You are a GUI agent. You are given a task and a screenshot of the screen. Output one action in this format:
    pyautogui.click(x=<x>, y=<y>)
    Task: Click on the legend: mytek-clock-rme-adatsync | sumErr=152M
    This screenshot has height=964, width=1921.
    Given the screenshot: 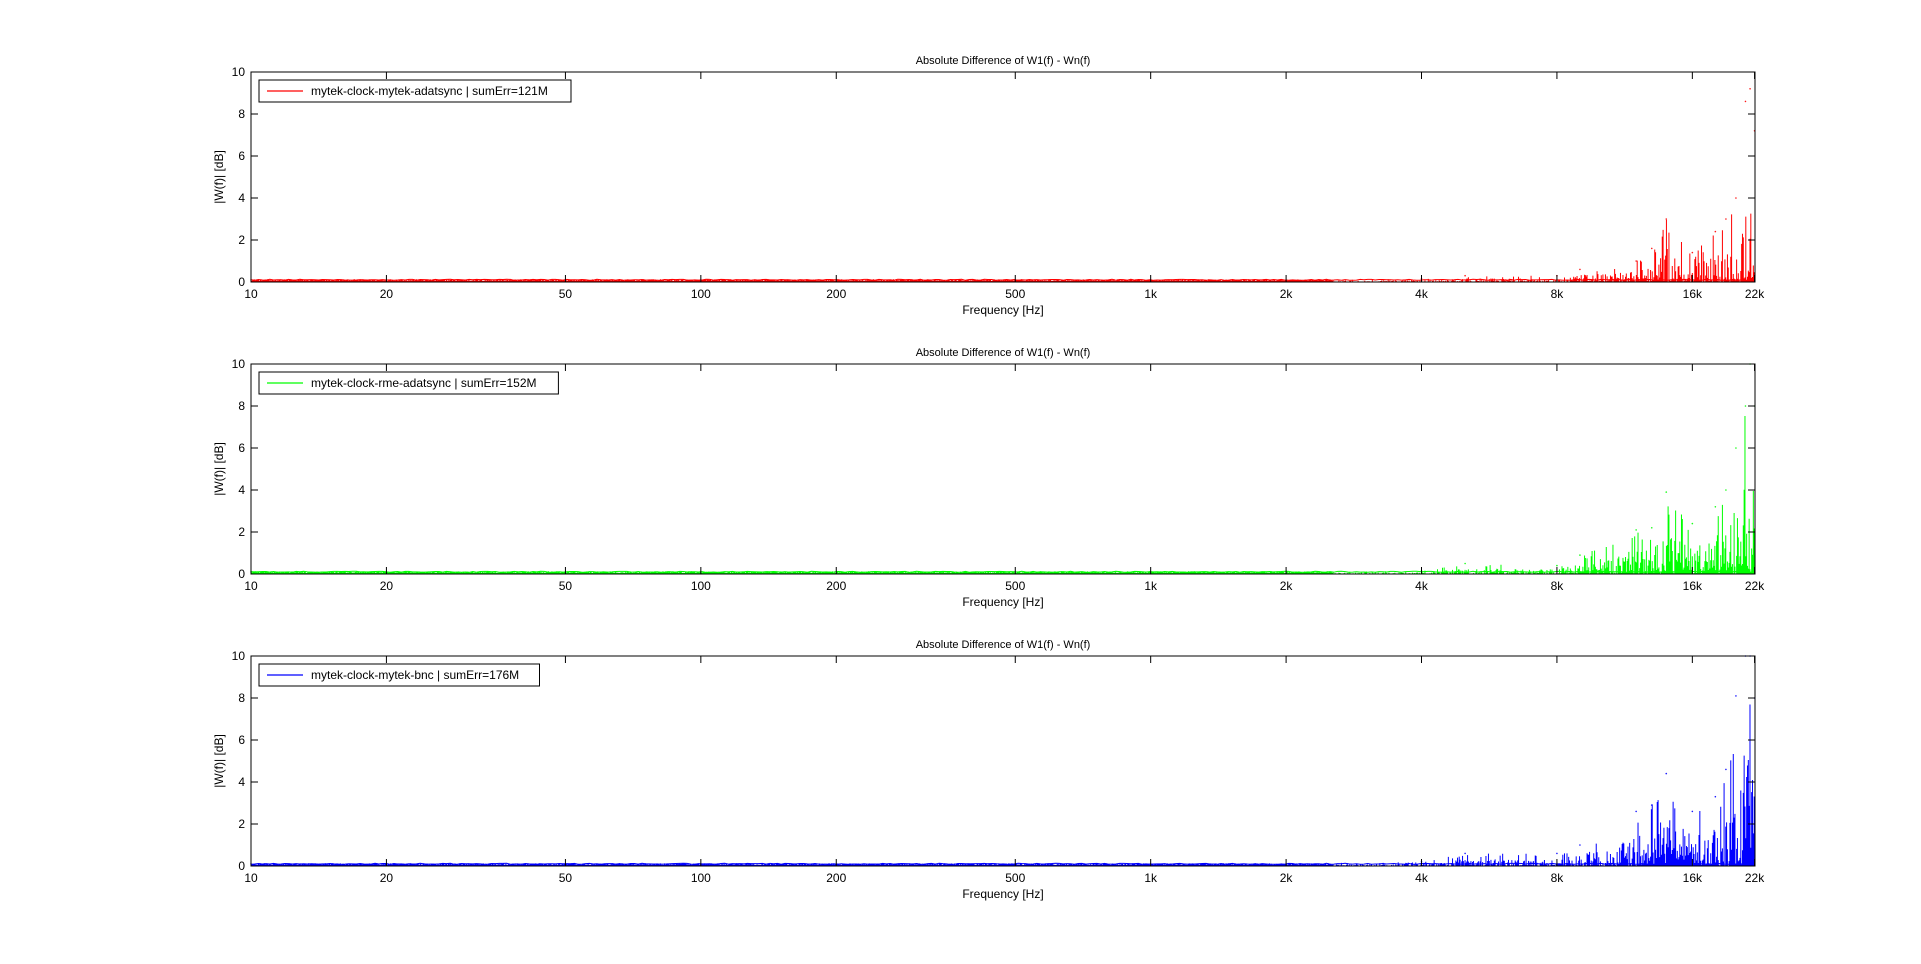 What is the action you would take?
    pyautogui.click(x=408, y=383)
    